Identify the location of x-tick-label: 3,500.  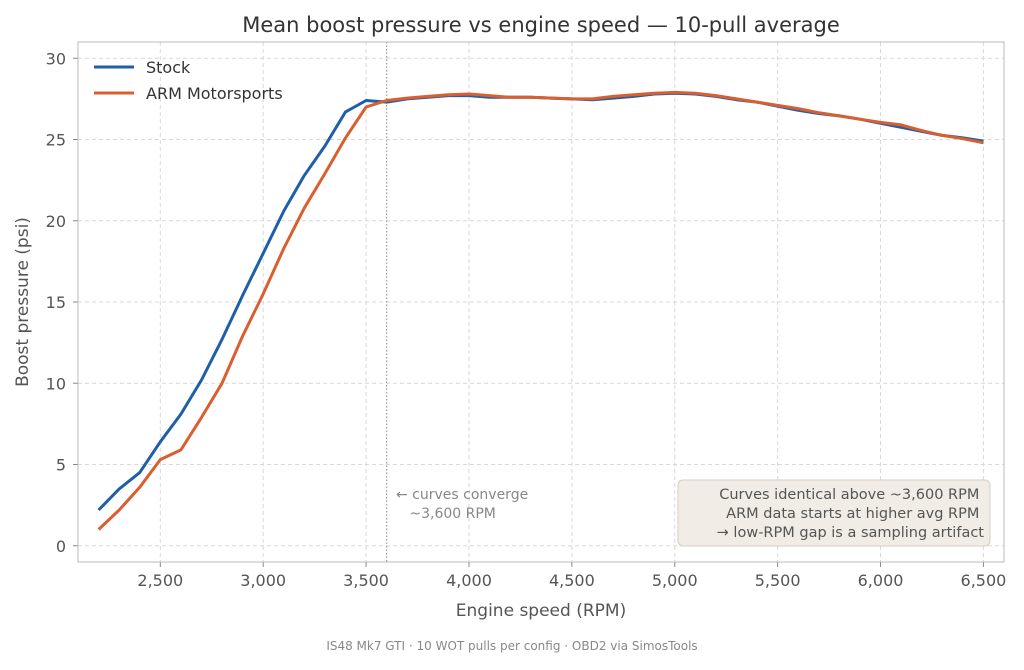
(366, 580).